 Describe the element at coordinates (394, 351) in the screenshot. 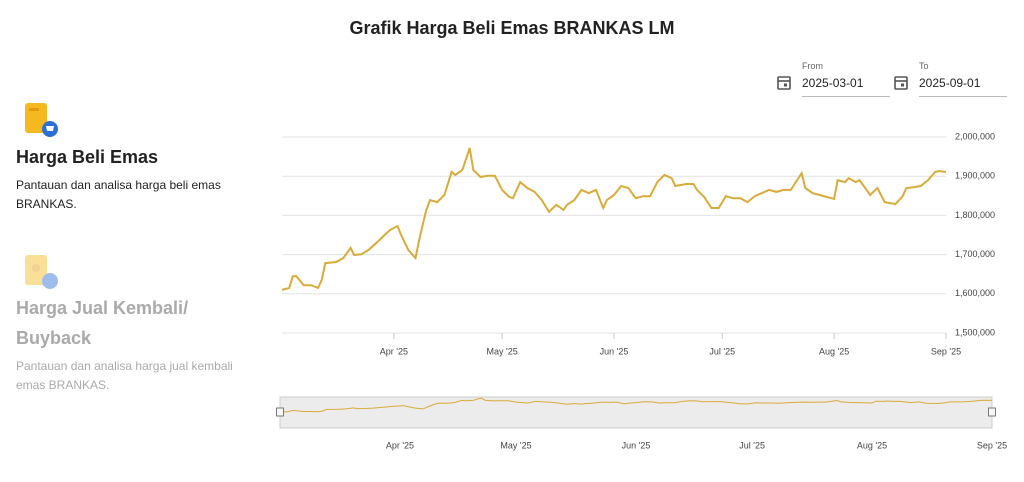

I see `x-tick-label: Apr '25` at that location.